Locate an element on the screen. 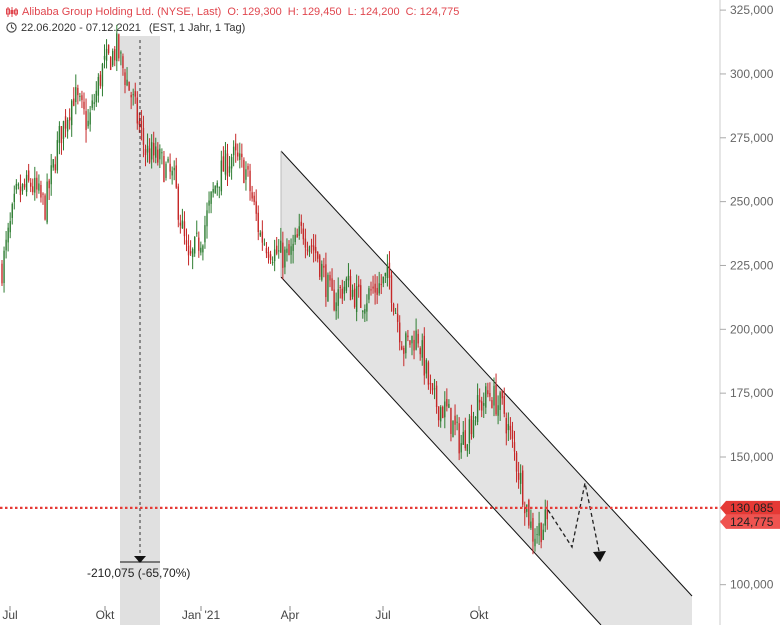 This screenshot has width=780, height=625. price-tag-reference-label: 130,085 is located at coordinates (752, 508).